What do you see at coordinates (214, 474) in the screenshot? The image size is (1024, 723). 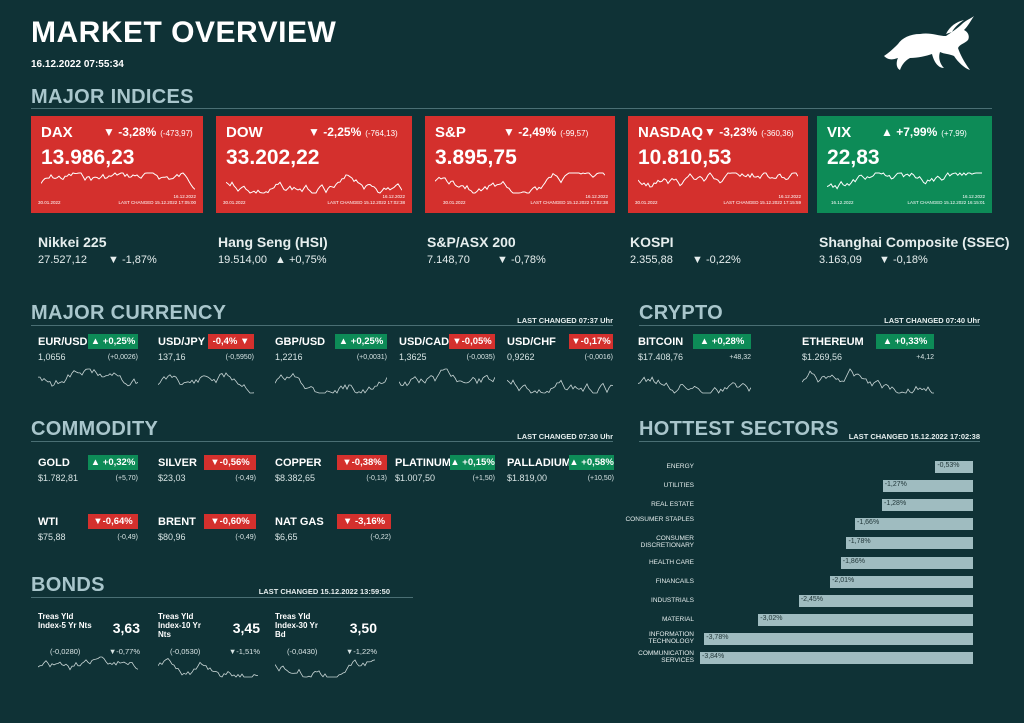 I see `commodity-tile: SILVER ▼-0,56% $23,03 (-0,49)` at bounding box center [214, 474].